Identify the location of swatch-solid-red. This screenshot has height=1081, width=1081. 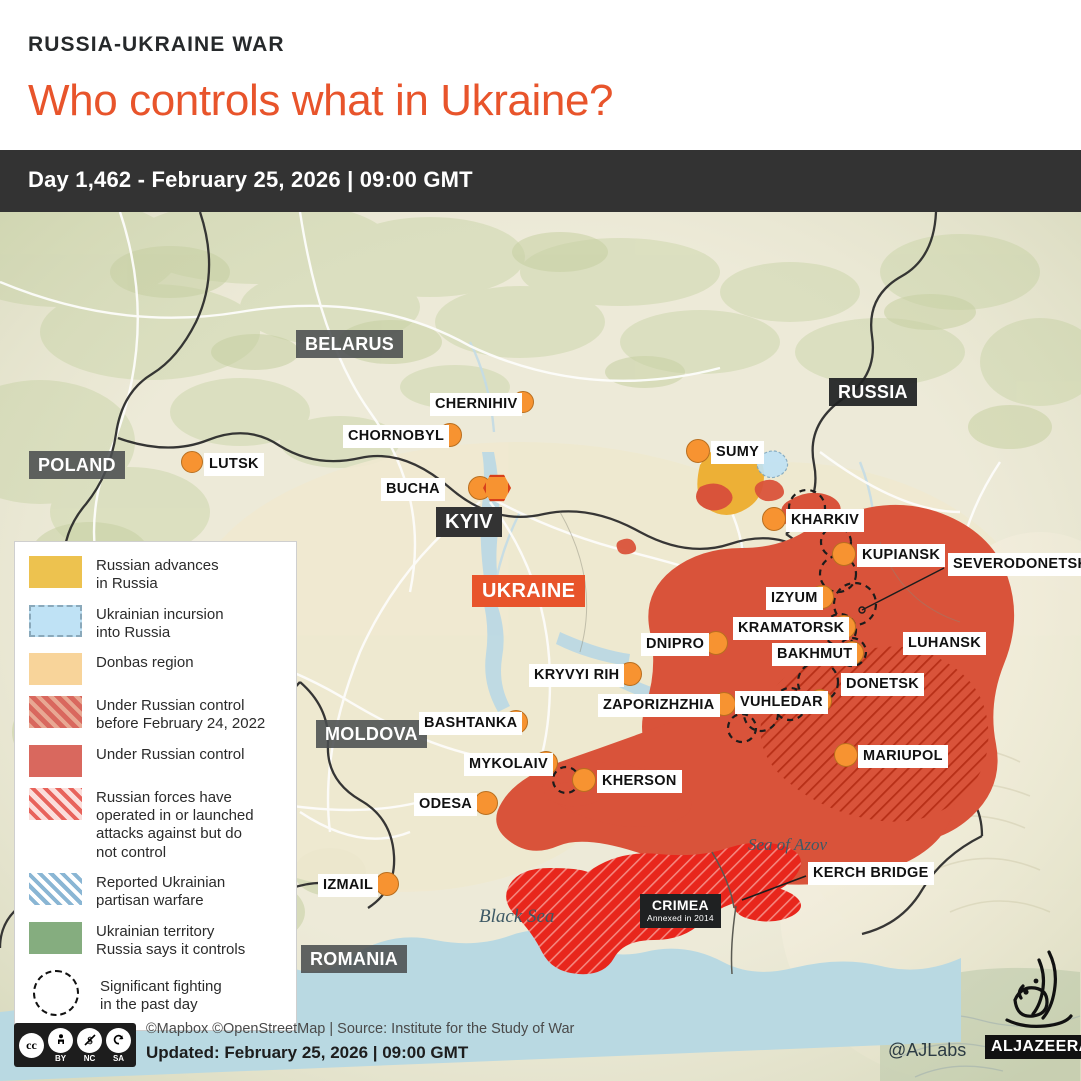
(55, 760).